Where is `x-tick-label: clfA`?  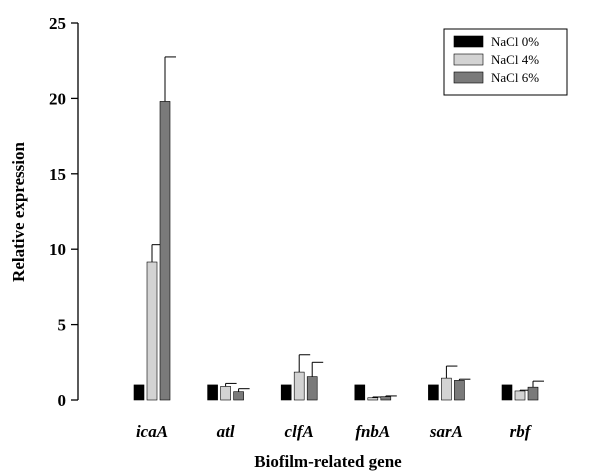 x-tick-label: clfA is located at coordinates (299, 431).